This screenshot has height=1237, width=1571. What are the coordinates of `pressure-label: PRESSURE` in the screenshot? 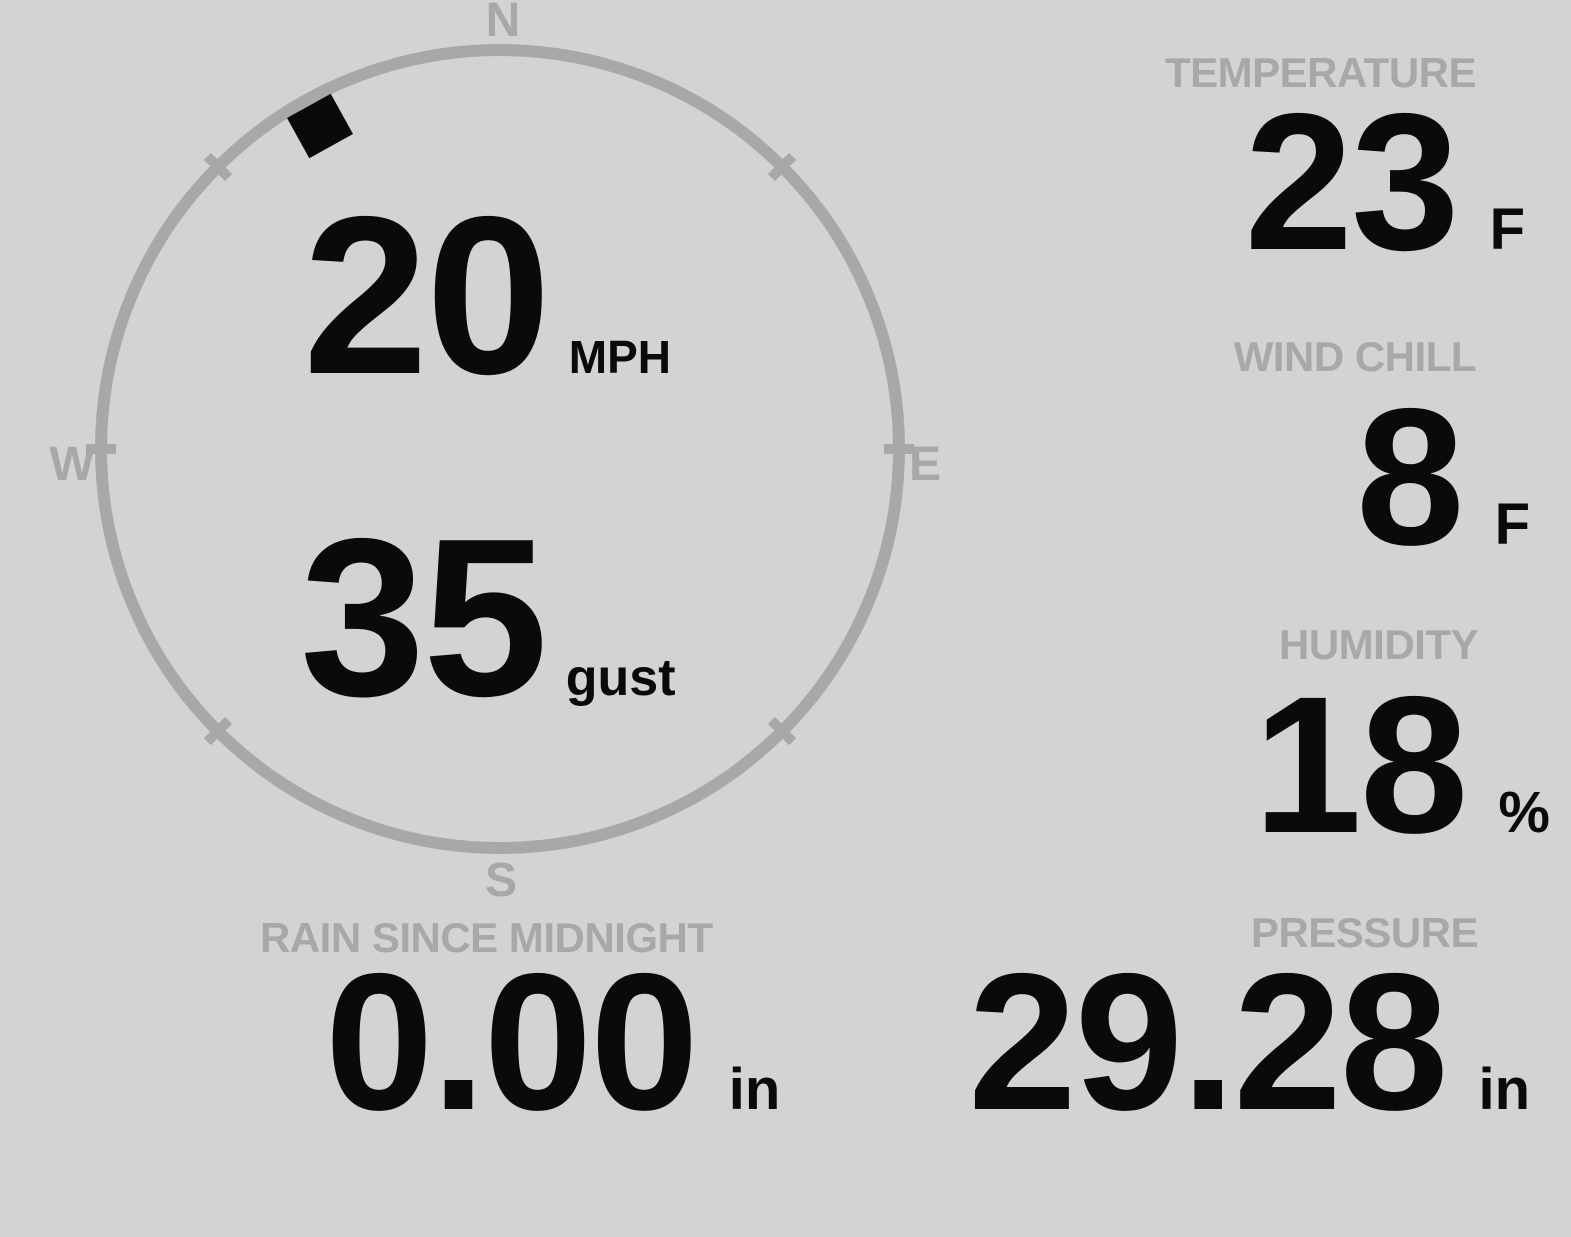 It's located at (1364, 932).